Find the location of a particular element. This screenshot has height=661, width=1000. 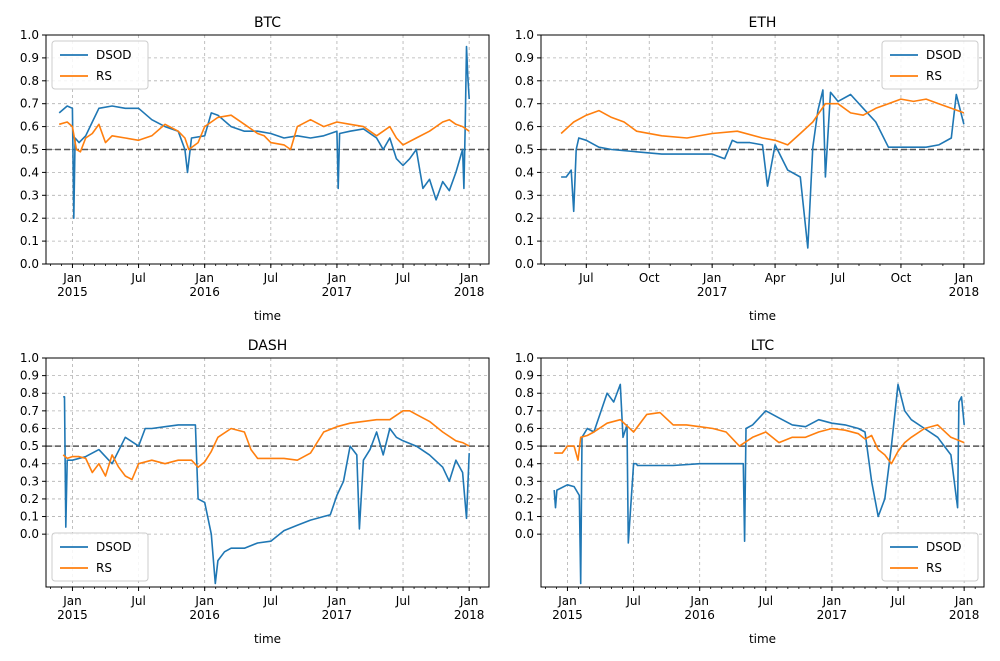

chart-title: DASH is located at coordinates (268, 346).